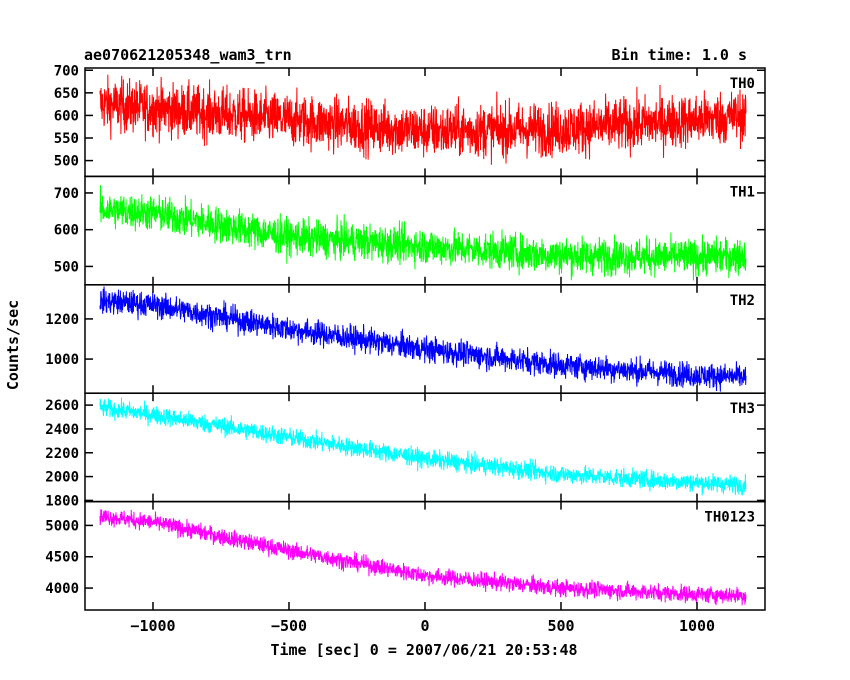 This screenshot has width=850, height=680. Describe the element at coordinates (679, 55) in the screenshot. I see `bin-time-label: Bin time: 1.0 s` at that location.